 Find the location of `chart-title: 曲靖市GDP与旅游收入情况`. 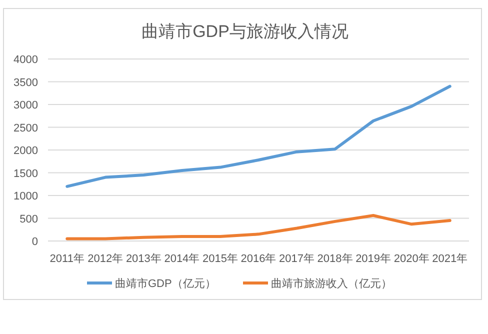

chart-title: 曲靖市GDP与旅游收入情况 is located at coordinates (245, 31).